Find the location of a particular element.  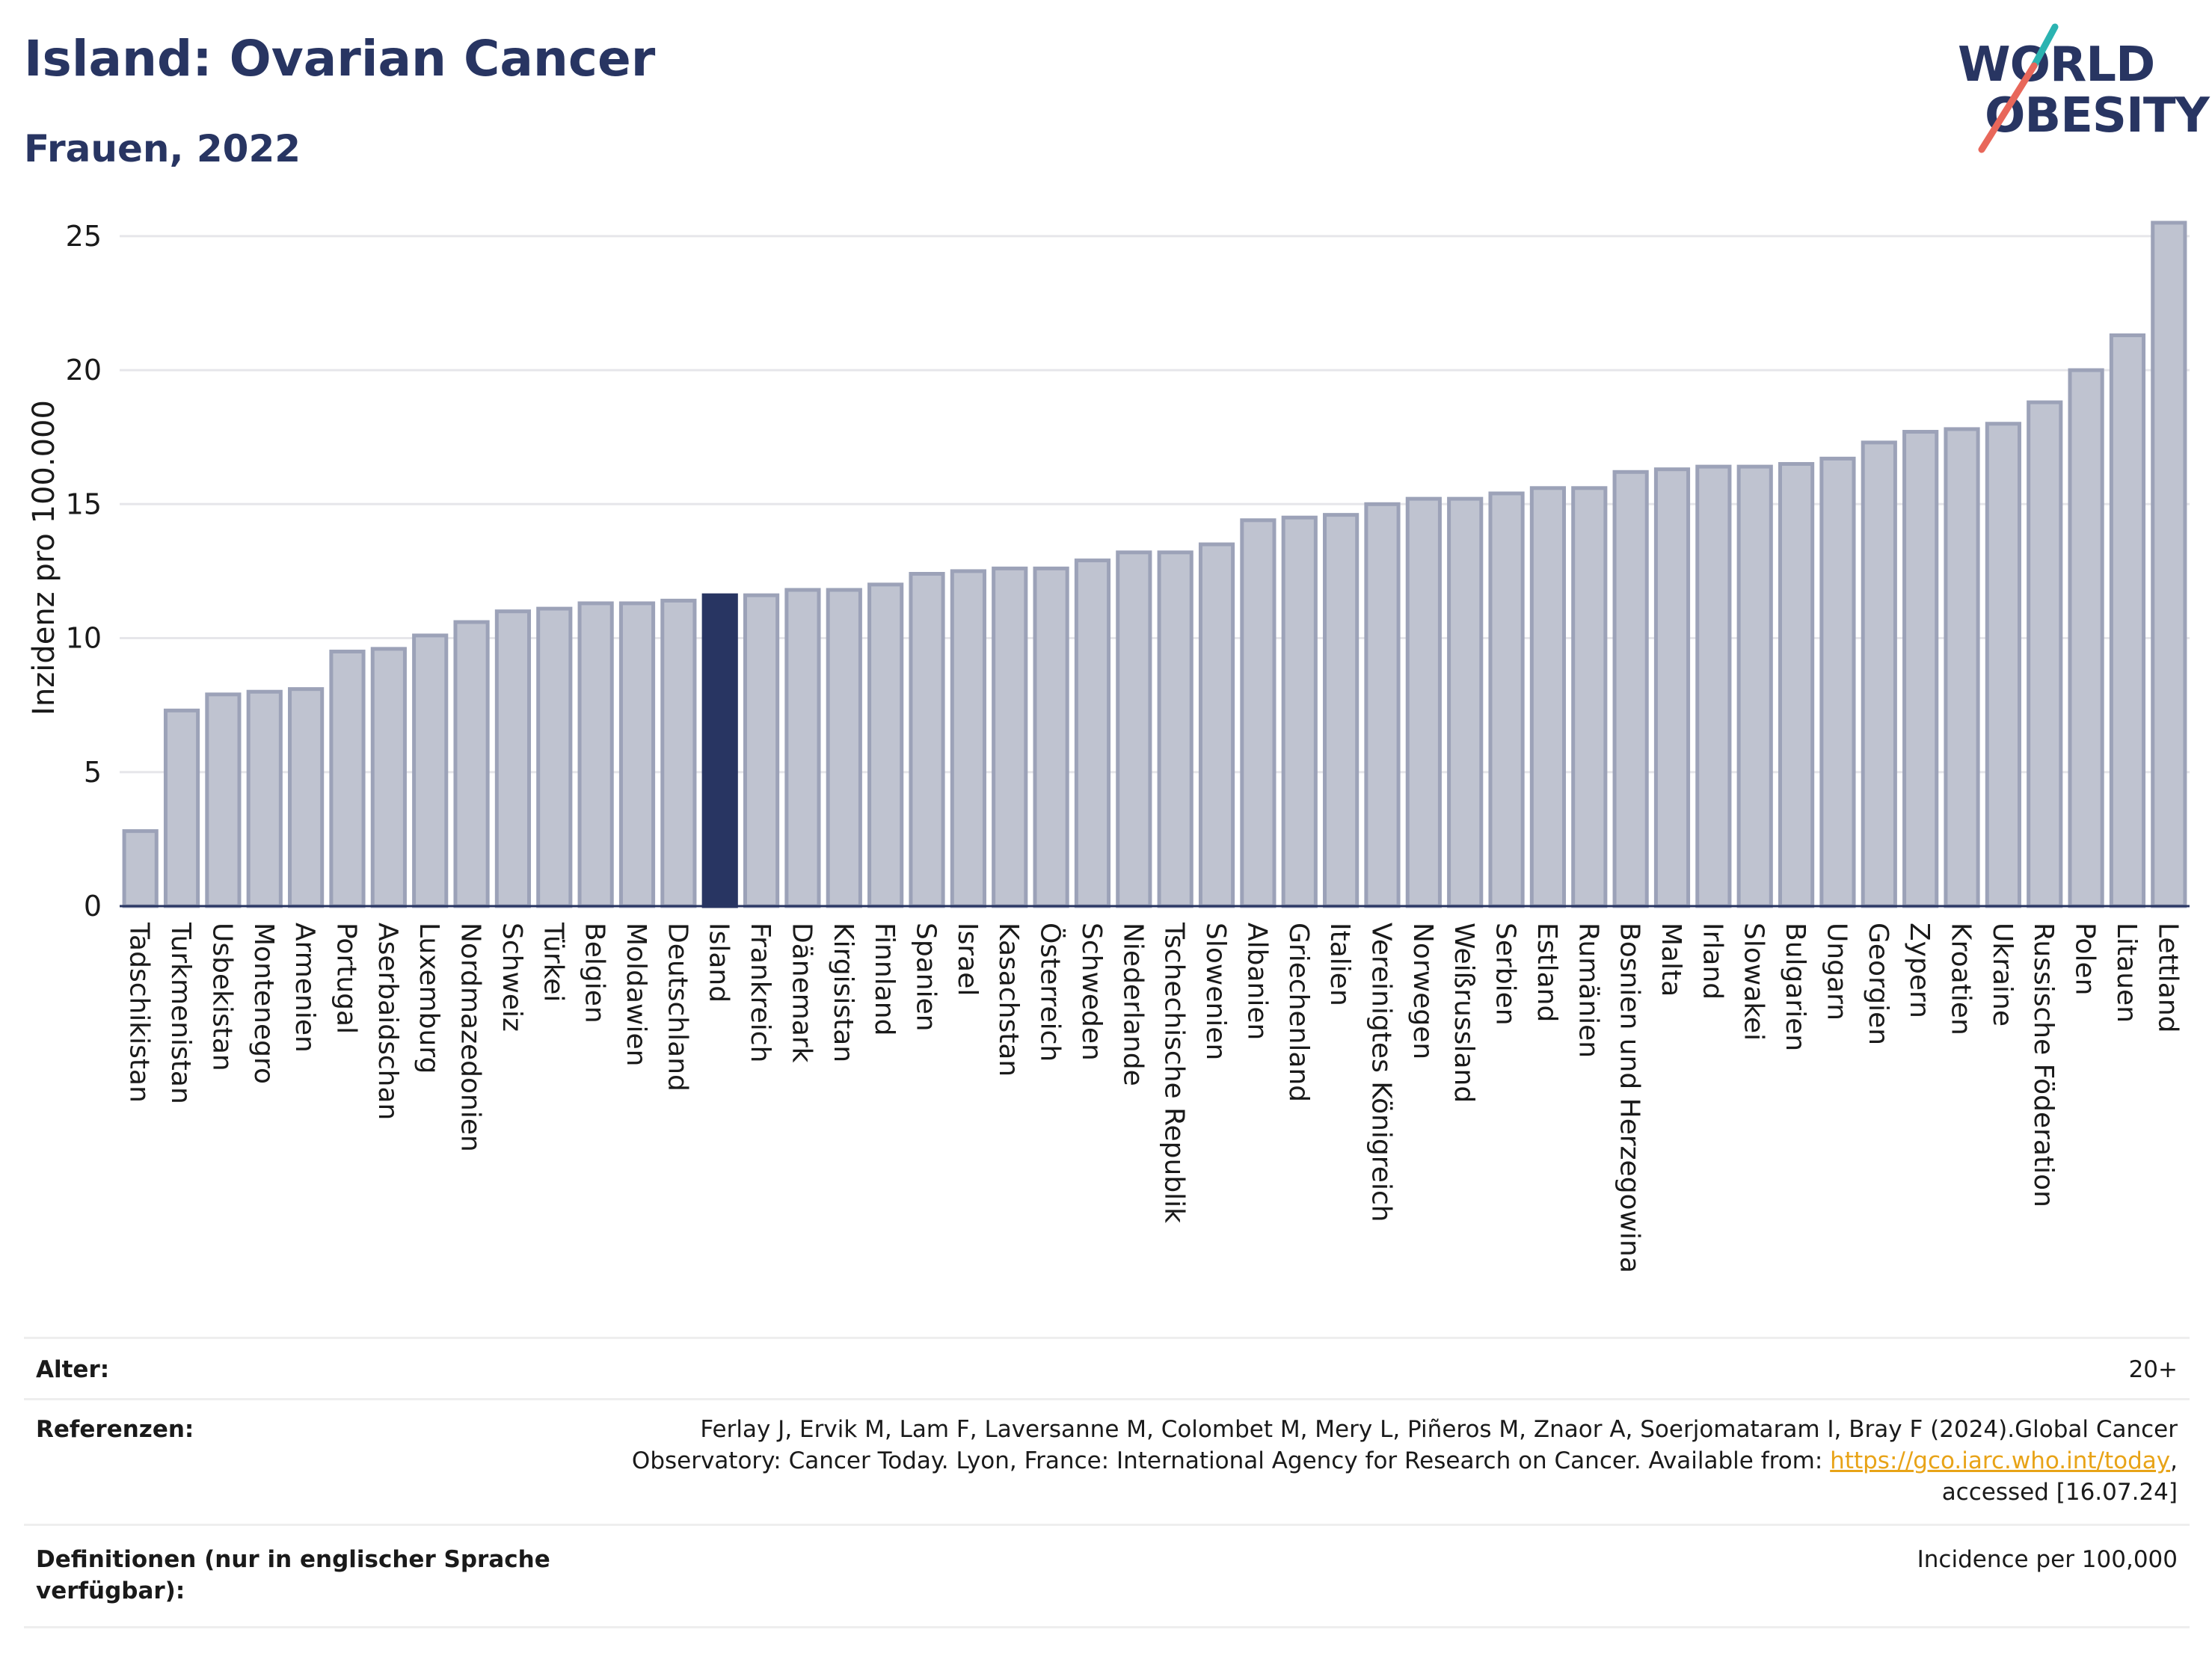

x-tick-label: Griechenland is located at coordinates (1298, 1013).